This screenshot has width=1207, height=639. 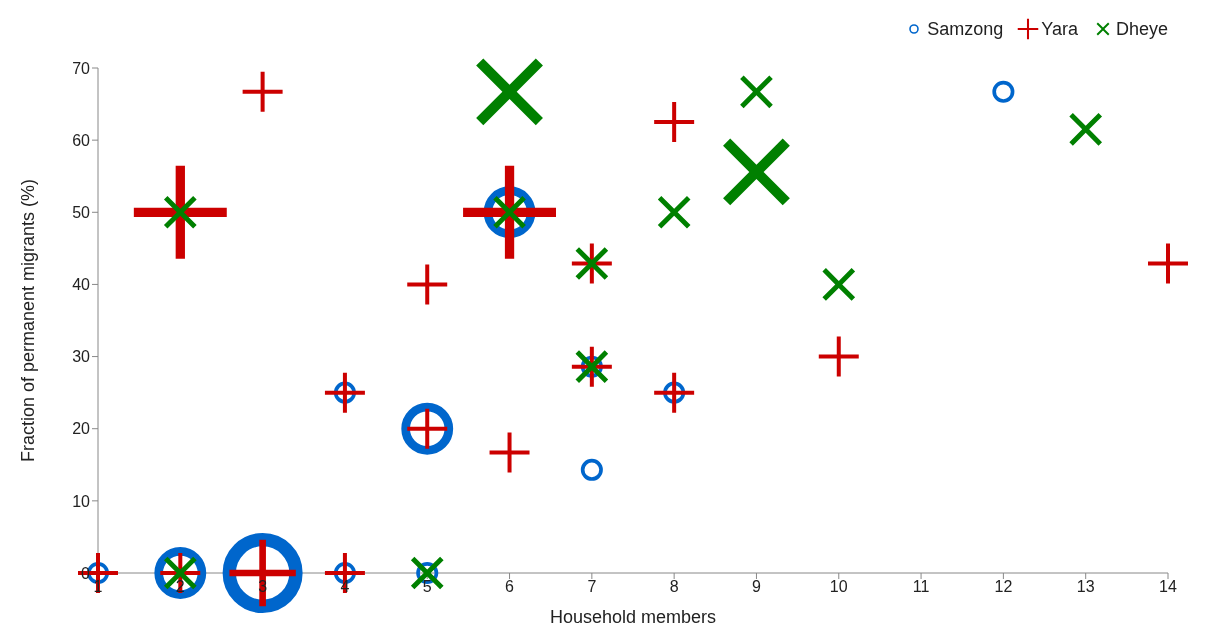 What do you see at coordinates (81, 140) in the screenshot?
I see `y-tick-label: 60` at bounding box center [81, 140].